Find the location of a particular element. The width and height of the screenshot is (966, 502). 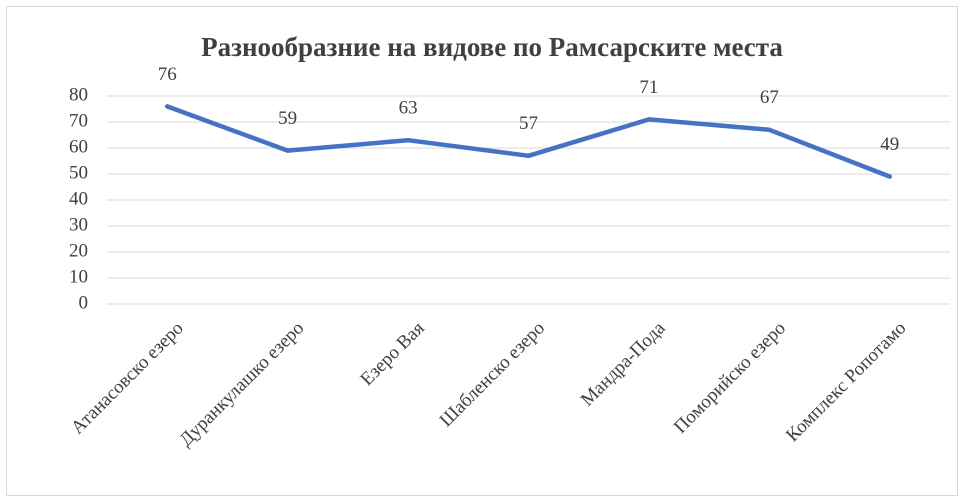

data-label: 67 is located at coordinates (769, 97).